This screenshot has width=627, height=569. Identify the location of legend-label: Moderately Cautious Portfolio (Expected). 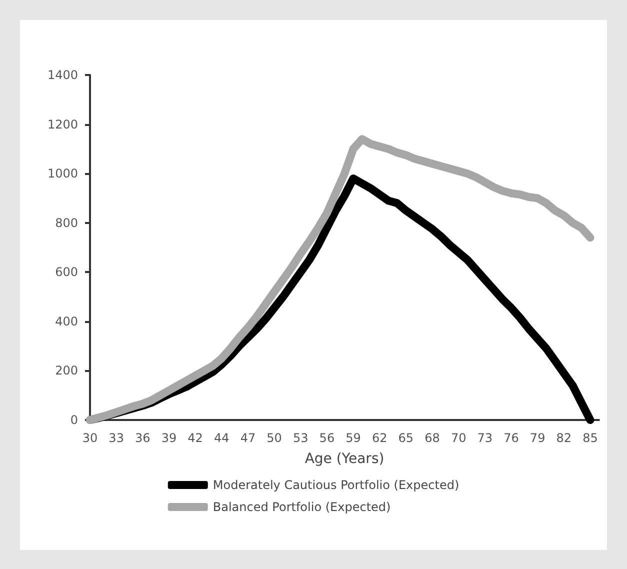
(336, 485).